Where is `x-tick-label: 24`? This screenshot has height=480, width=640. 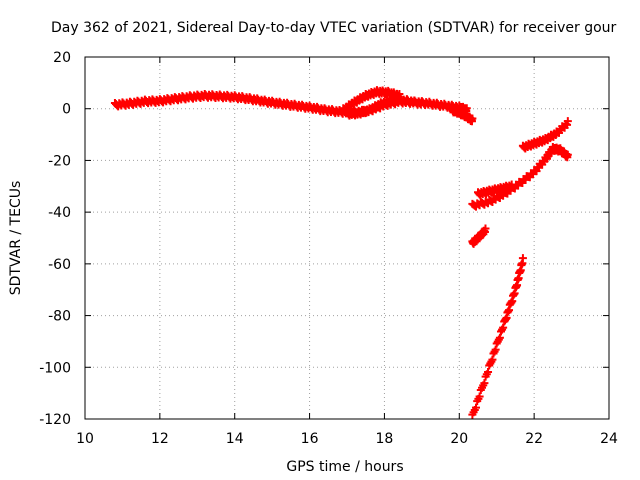
x-tick-label: 24 is located at coordinates (609, 439).